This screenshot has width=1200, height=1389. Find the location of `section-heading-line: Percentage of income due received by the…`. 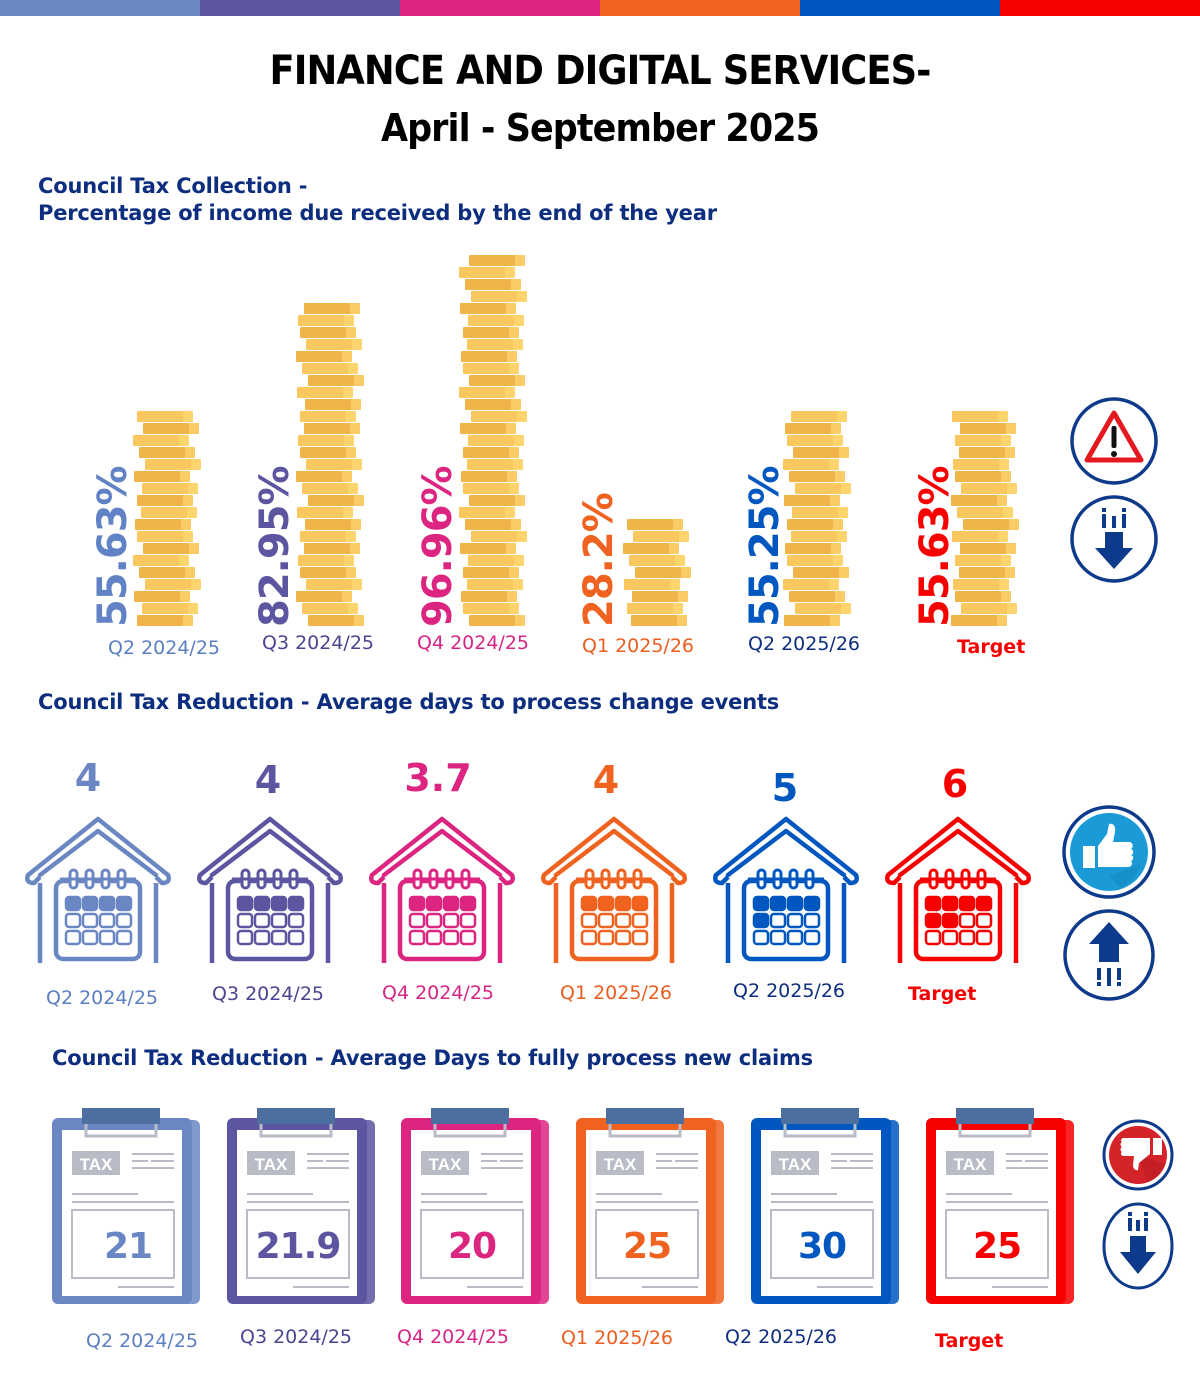

section-heading-line: Percentage of income due received by the… is located at coordinates (377, 213).